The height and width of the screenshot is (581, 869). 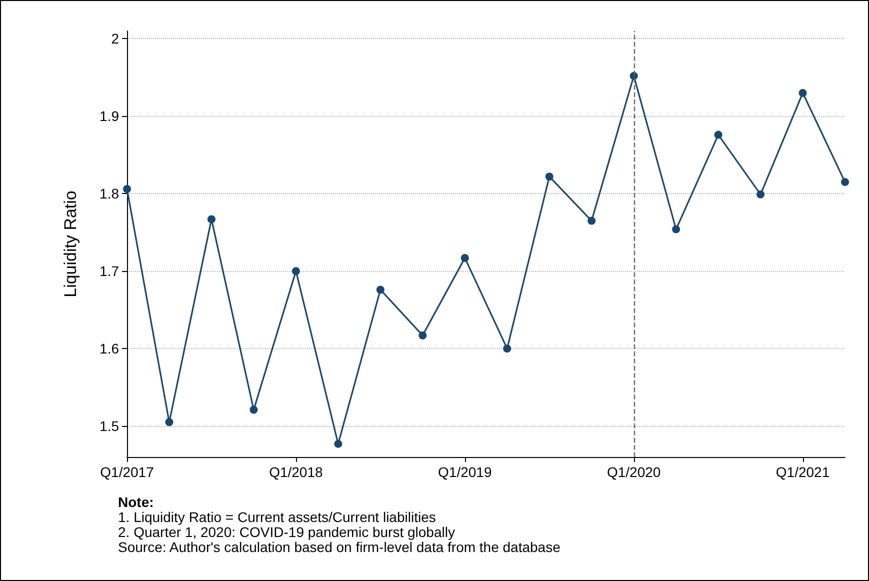 What do you see at coordinates (633, 472) in the screenshot?
I see `x-tick-label: Q1/2020` at bounding box center [633, 472].